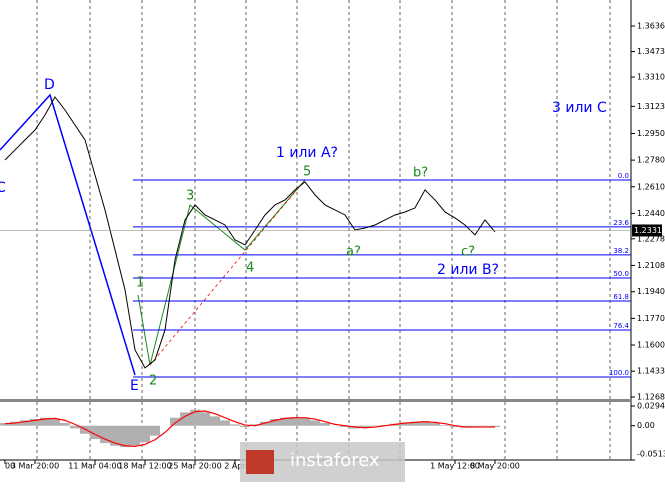  Describe the element at coordinates (619, 373) in the screenshot. I see `fib-label: 100.0` at that location.